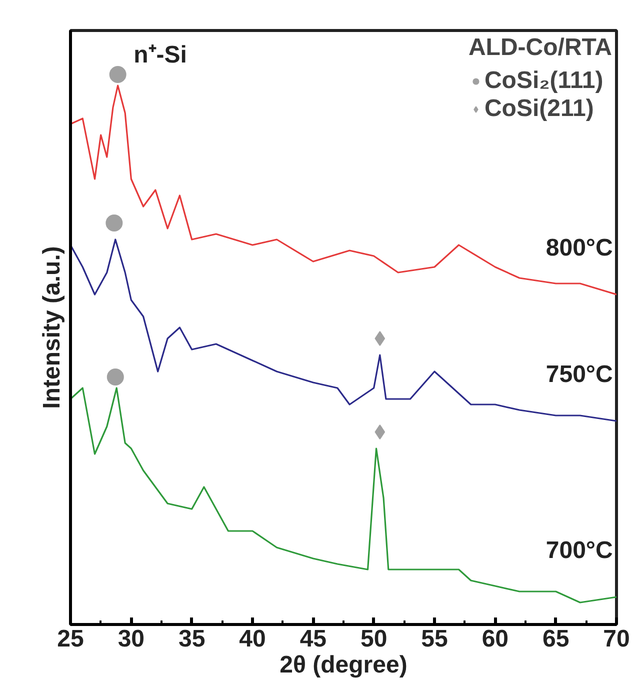 The image size is (641, 694). What do you see at coordinates (579, 374) in the screenshot?
I see `series-label: 750°C` at bounding box center [579, 374].